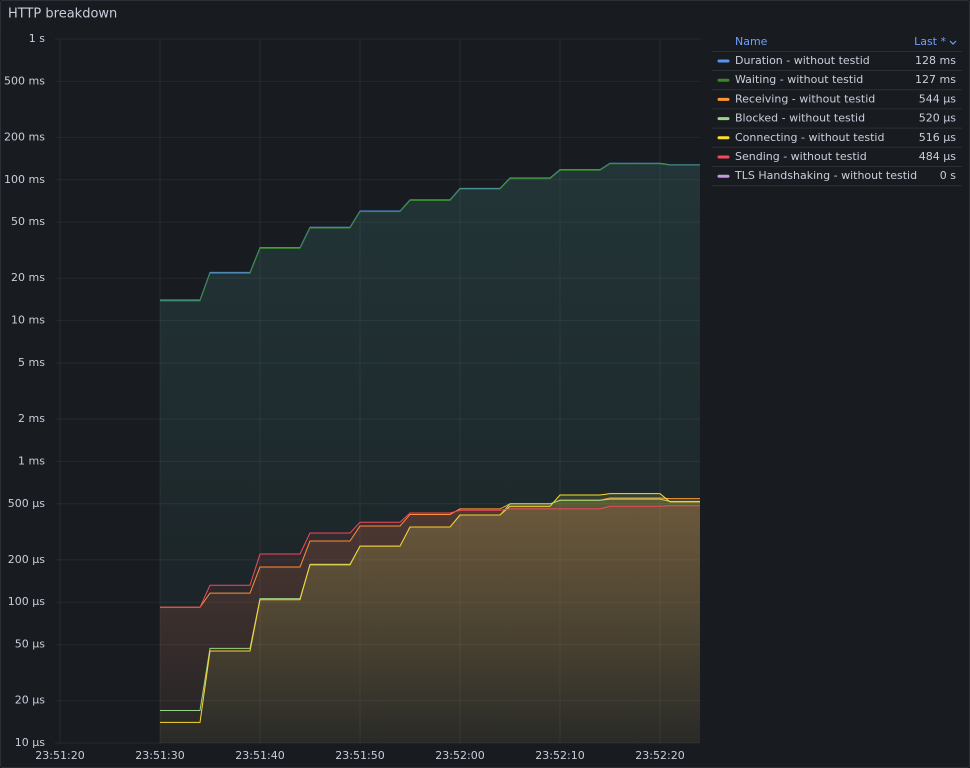 This screenshot has height=768, width=970. Describe the element at coordinates (937, 156) in the screenshot. I see `legend-last: 484 µs` at that location.